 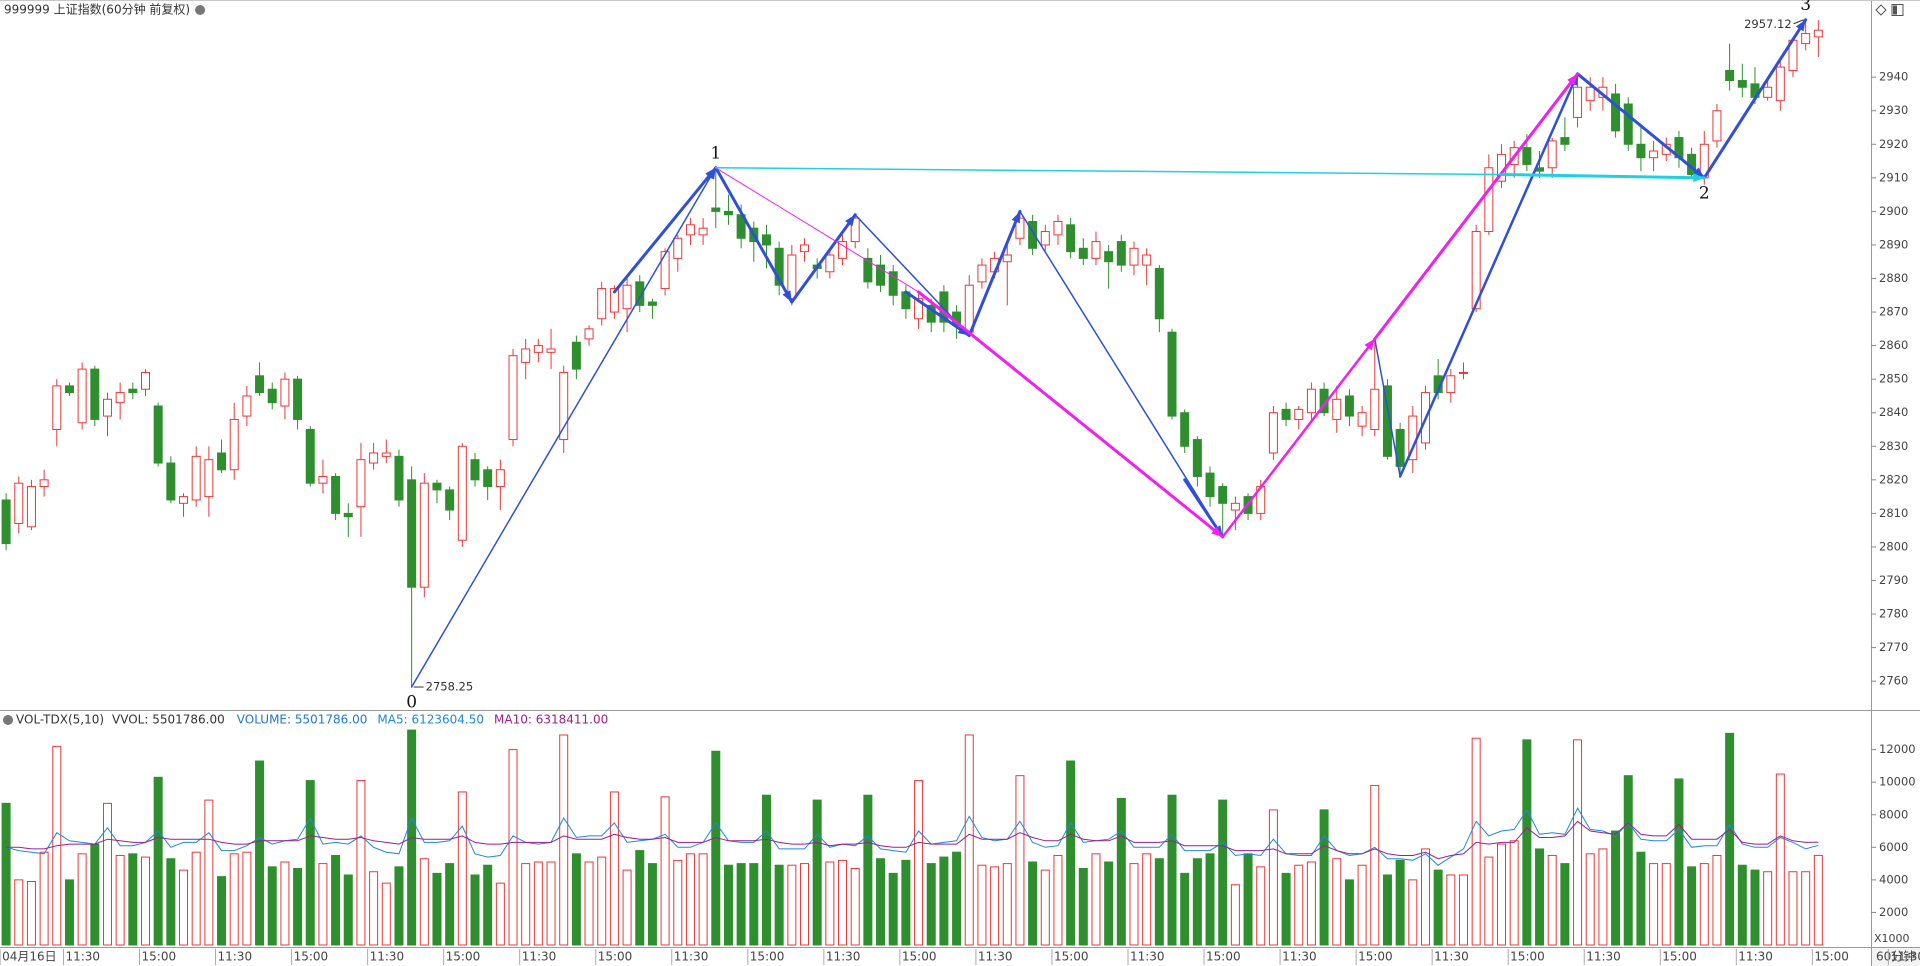 What do you see at coordinates (1895, 10) in the screenshot?
I see `window-icon-fill` at bounding box center [1895, 10].